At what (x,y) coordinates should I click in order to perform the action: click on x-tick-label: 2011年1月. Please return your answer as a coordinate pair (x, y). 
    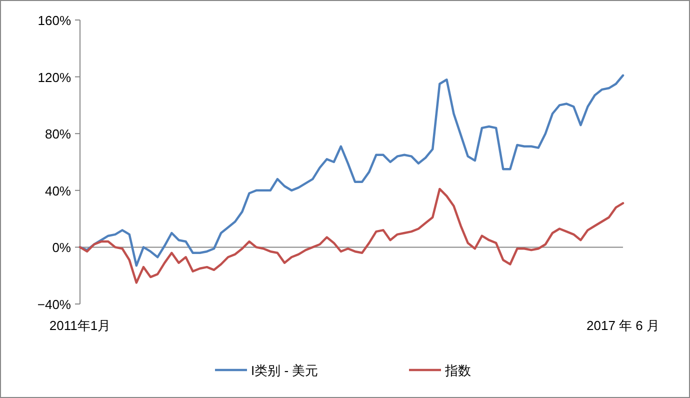
    Looking at the image, I should click on (80, 325).